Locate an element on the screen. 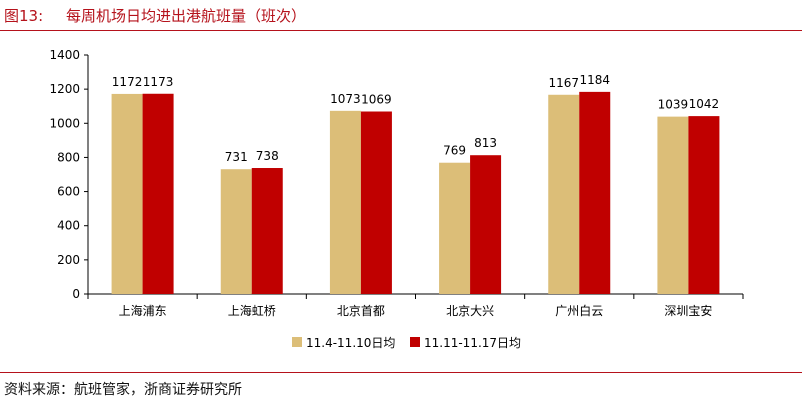 The height and width of the screenshot is (403, 802). y-tick-label: 0 is located at coordinates (76, 294).